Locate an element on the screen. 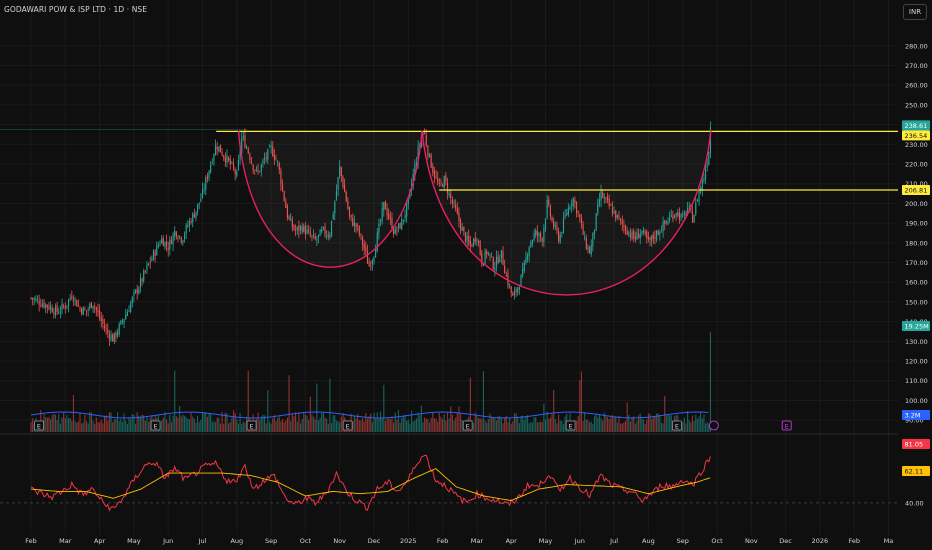 Image resolution: width=932 pixels, height=550 pixels. currency-selector: INR is located at coordinates (915, 12).